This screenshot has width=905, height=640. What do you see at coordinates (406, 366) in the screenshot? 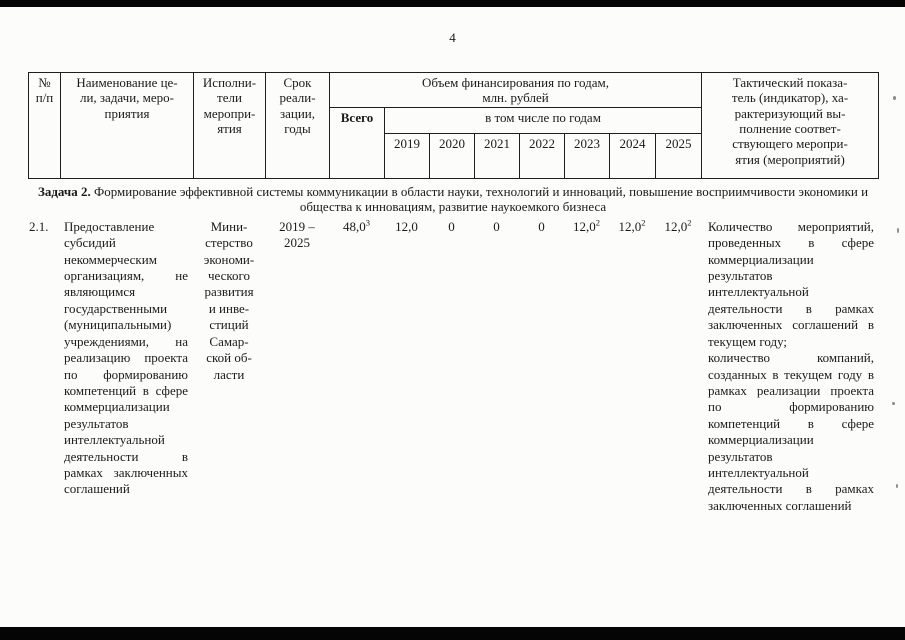
I see `row-value-2019: 12,0` at bounding box center [406, 366].